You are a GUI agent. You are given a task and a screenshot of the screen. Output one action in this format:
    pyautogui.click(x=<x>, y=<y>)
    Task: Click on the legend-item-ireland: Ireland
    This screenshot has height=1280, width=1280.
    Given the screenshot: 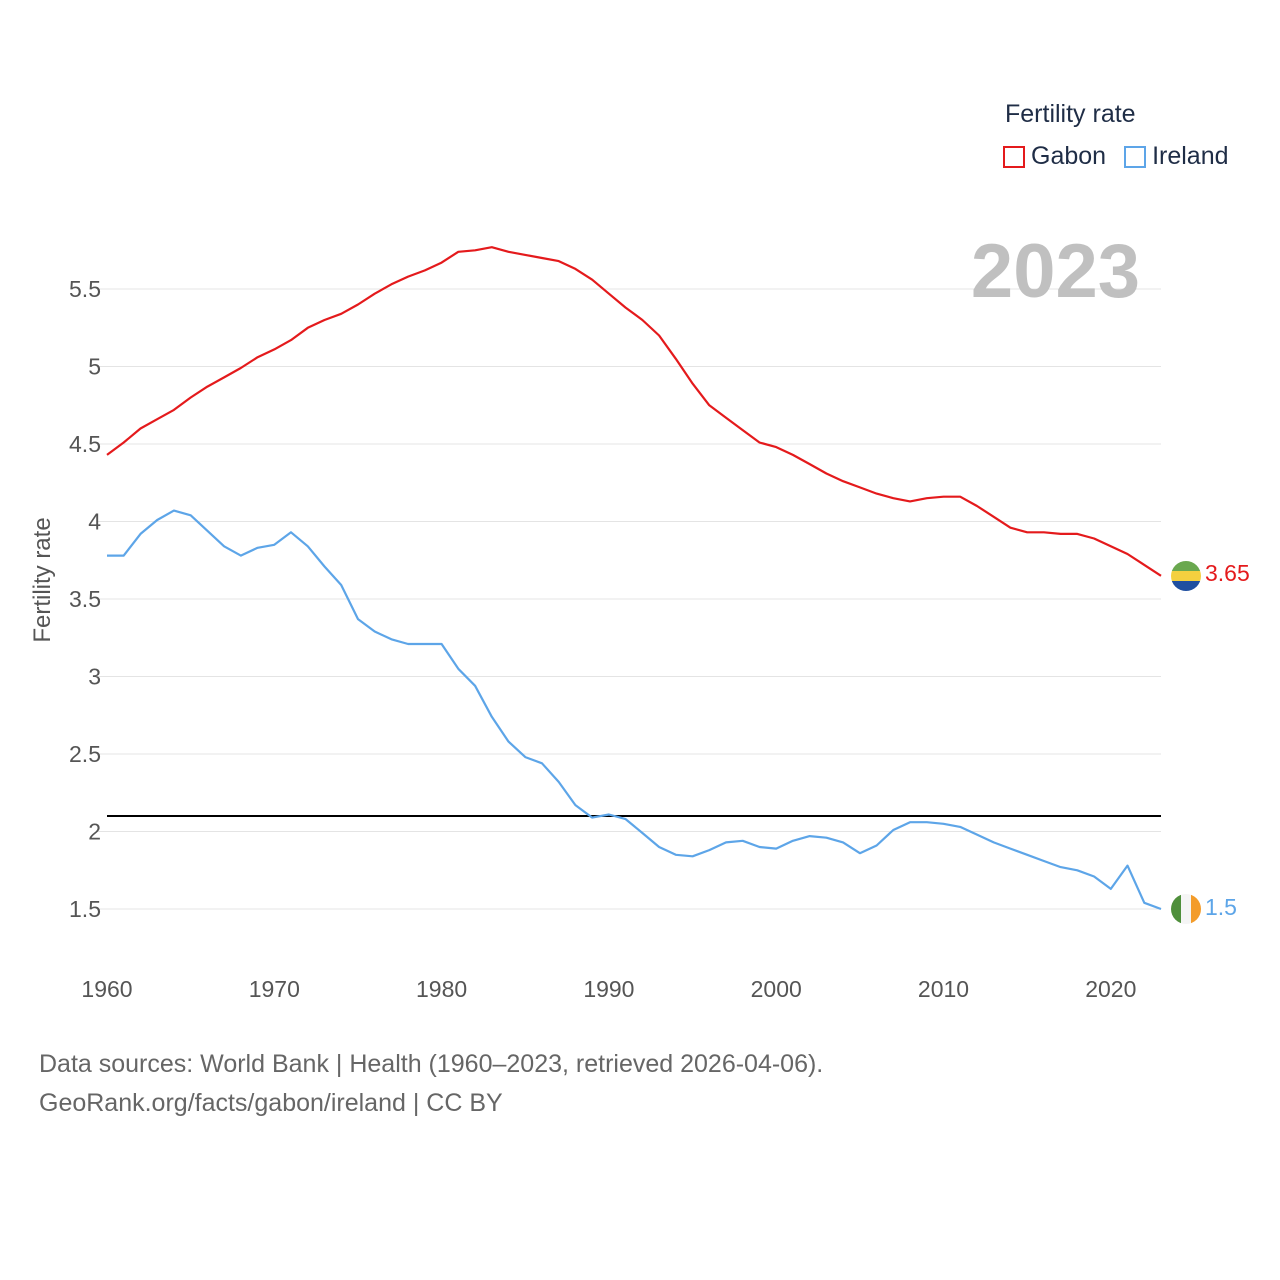 What is the action you would take?
    pyautogui.click(x=1176, y=156)
    